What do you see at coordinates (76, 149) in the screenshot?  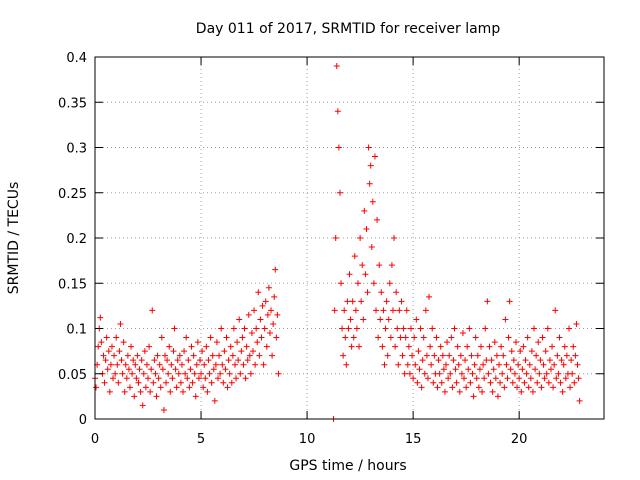 I see `y-tick-label: 0.3` at bounding box center [76, 149].